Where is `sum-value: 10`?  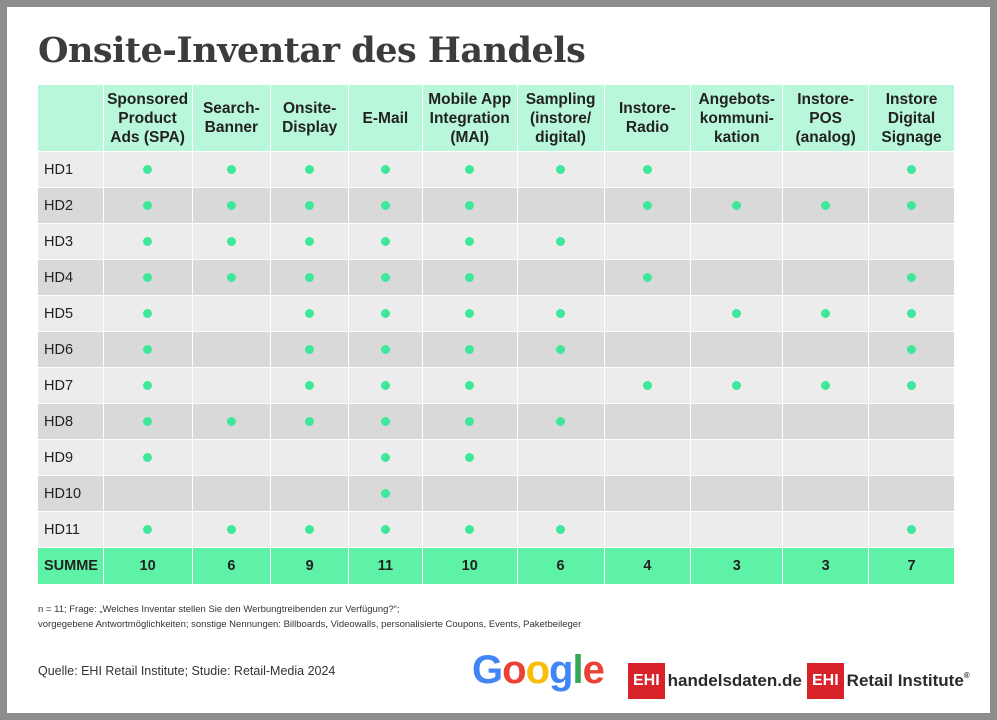 sum-value: 10 is located at coordinates (470, 566).